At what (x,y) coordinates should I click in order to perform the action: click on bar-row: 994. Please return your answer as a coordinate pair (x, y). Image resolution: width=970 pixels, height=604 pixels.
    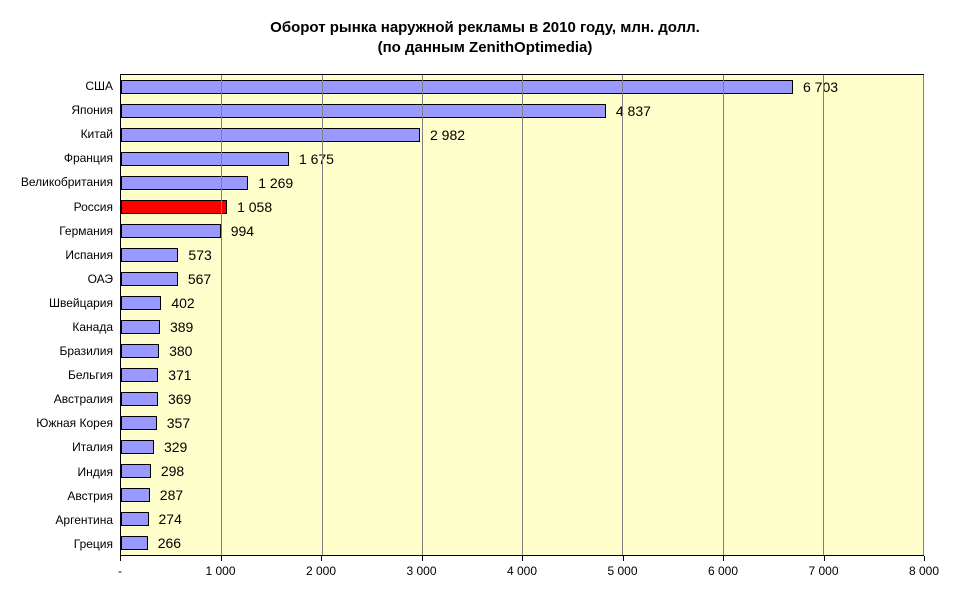
    Looking at the image, I should click on (522, 231).